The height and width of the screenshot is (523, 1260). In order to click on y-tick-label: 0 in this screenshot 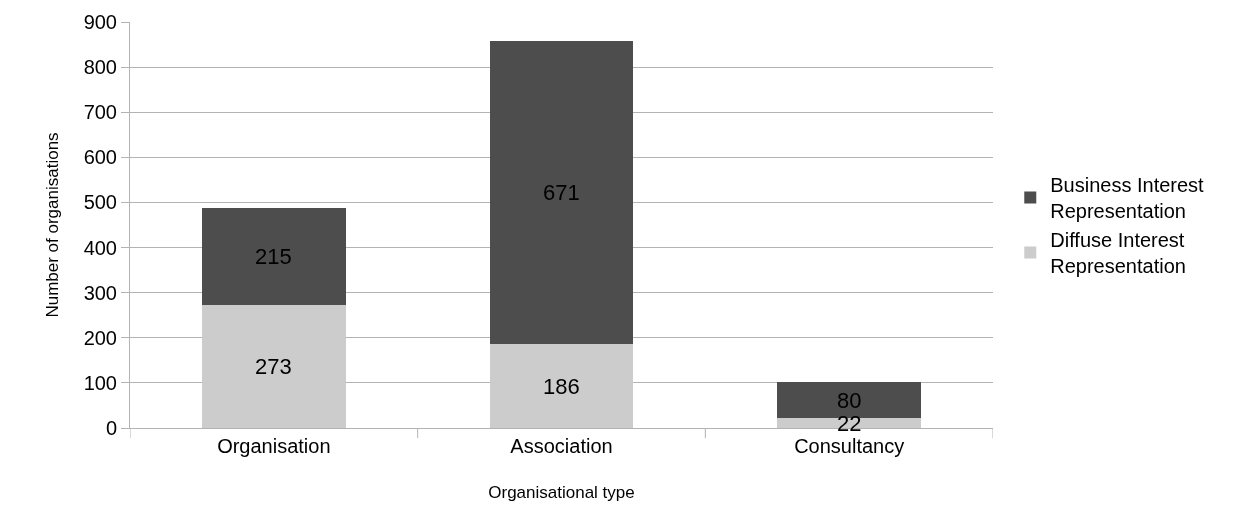, I will do `click(111, 428)`.